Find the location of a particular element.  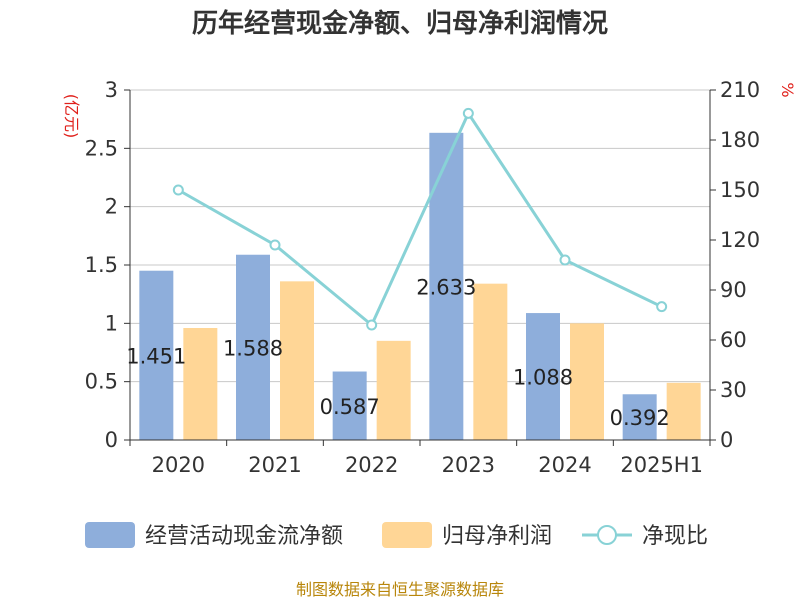

right-axis-unit: % is located at coordinates (787, 89).